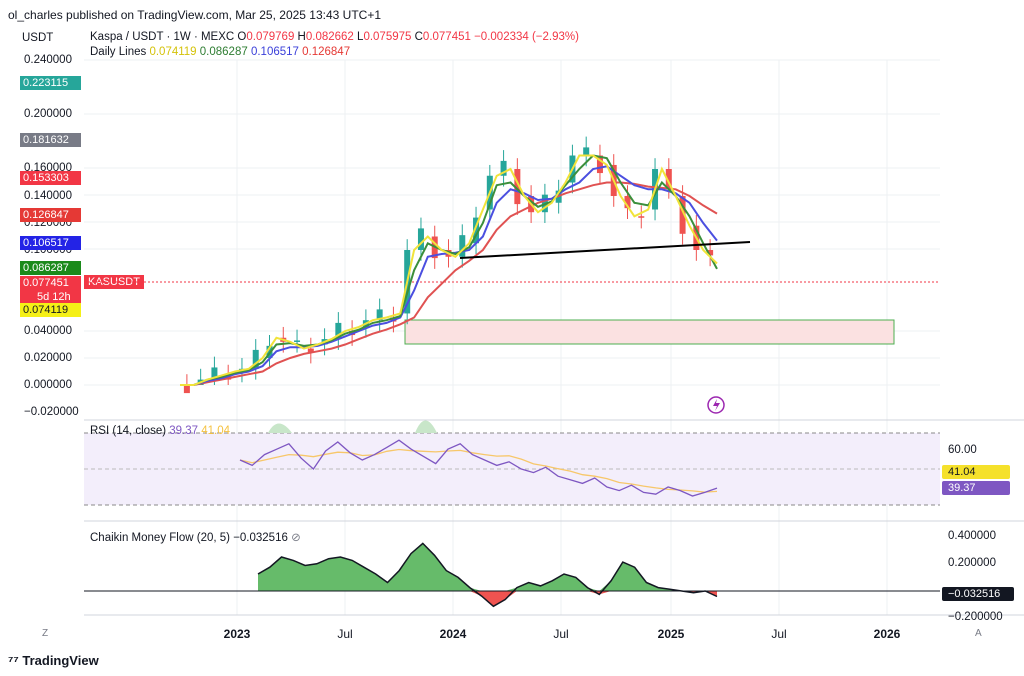 Image resolution: width=1024 pixels, height=676 pixels. Describe the element at coordinates (50, 310) in the screenshot. I see `price-tag-ma-yellow: 0.074119` at that location.